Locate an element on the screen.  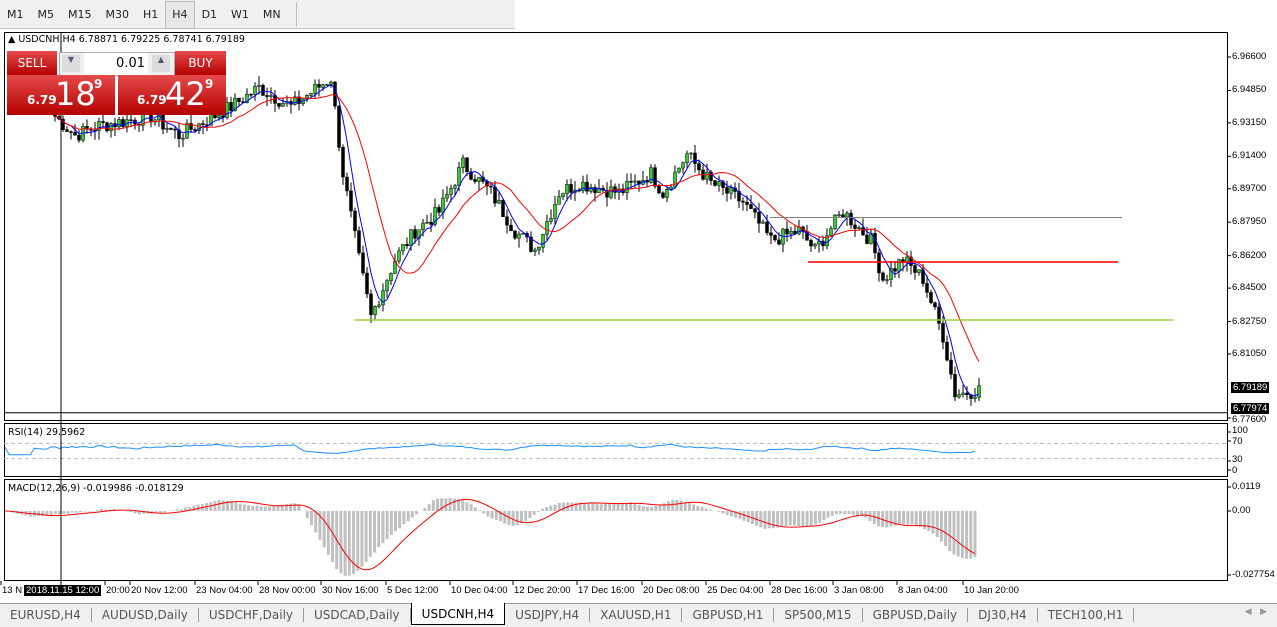
chart-tab: USDCNH,H4 is located at coordinates (458, 614).